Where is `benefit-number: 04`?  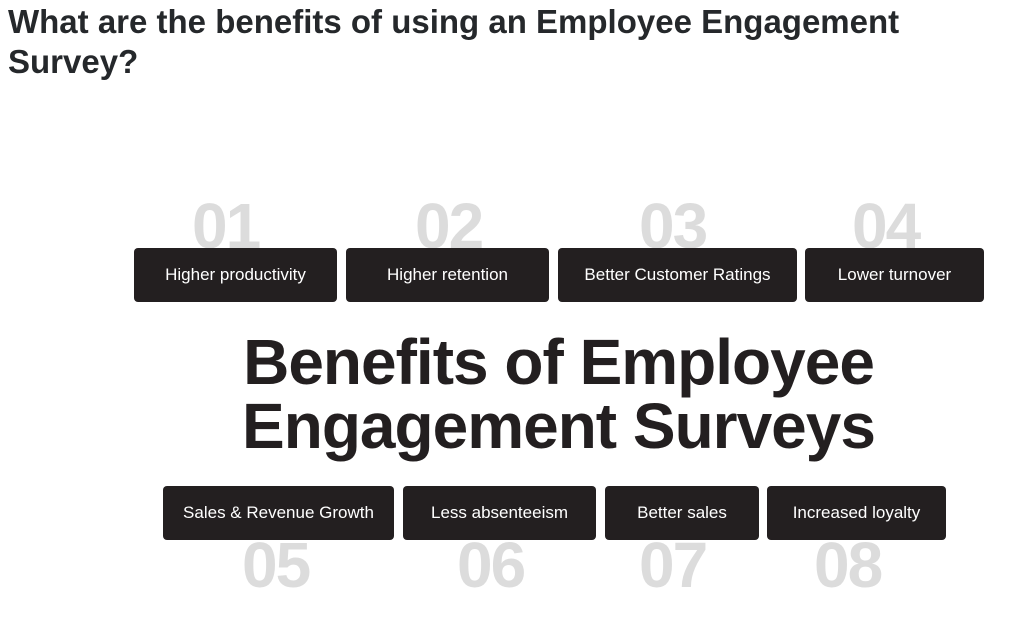 benefit-number: 04 is located at coordinates (886, 226).